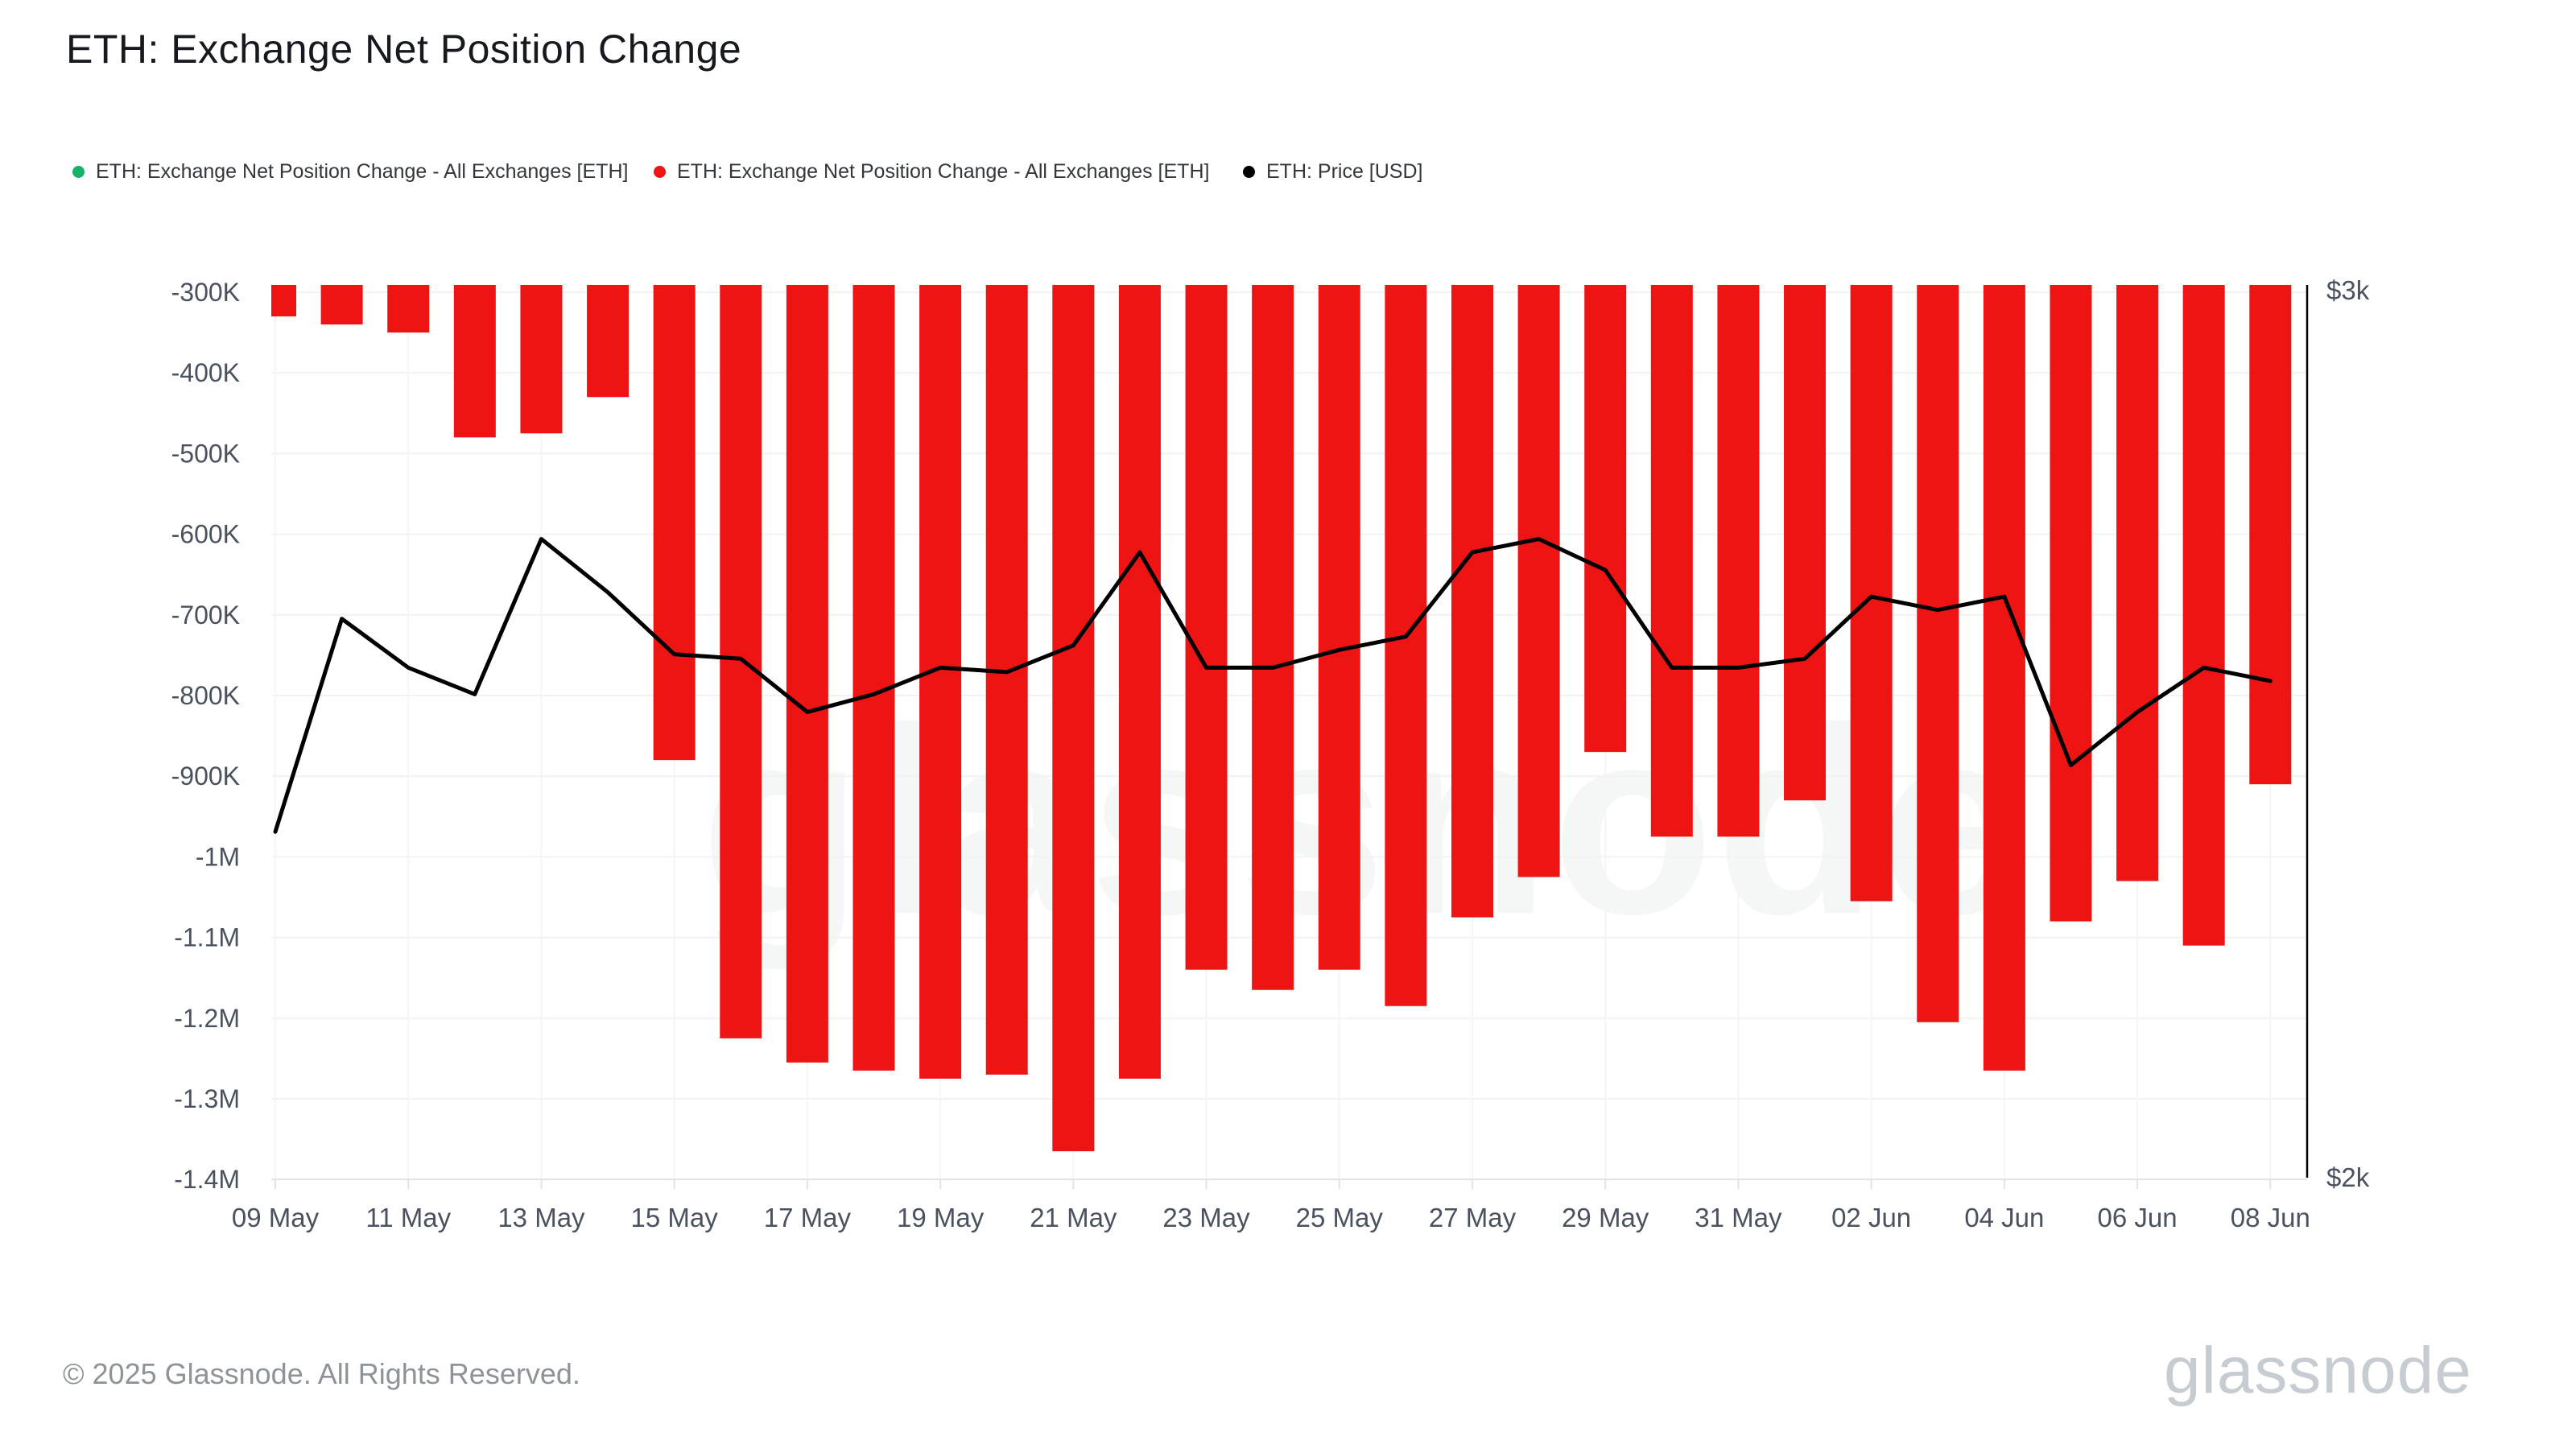 This screenshot has height=1449, width=2576. Describe the element at coordinates (1805, 543) in the screenshot. I see `bar-01-jun` at that location.